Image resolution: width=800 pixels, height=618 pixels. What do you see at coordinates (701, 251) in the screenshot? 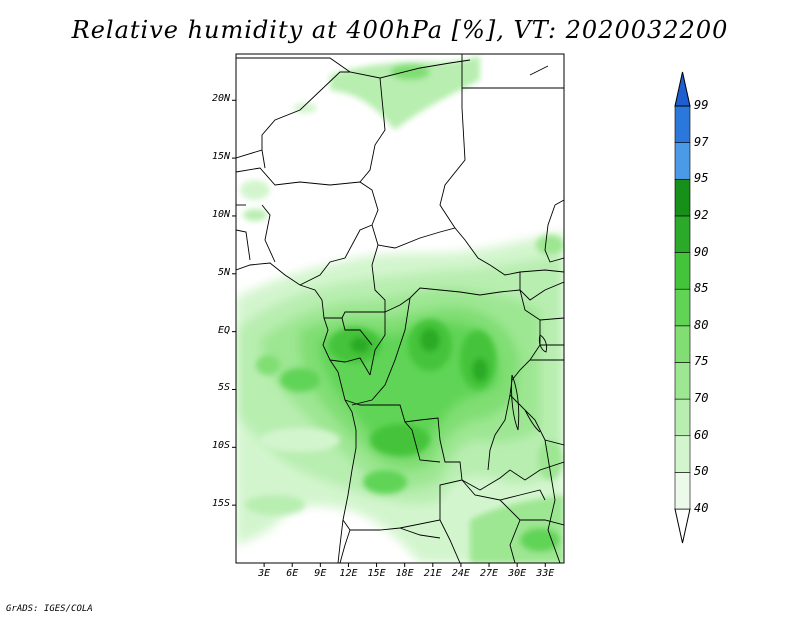
I see `colorbar-level-label: 90` at bounding box center [701, 251].